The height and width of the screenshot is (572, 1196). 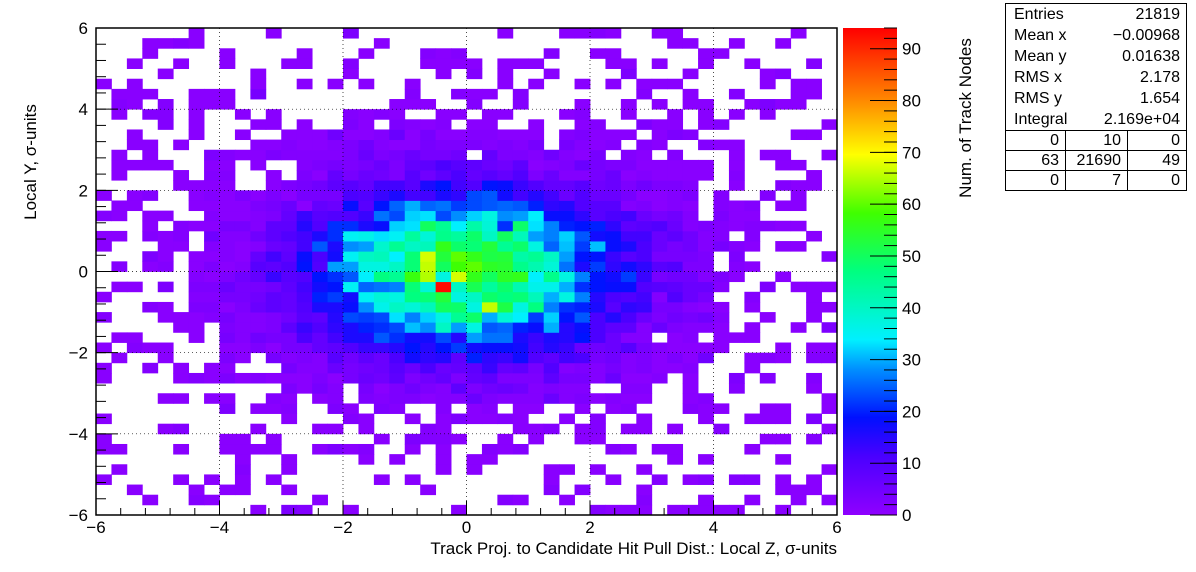 I want to click on z-tick-label: 60, so click(x=911, y=204).